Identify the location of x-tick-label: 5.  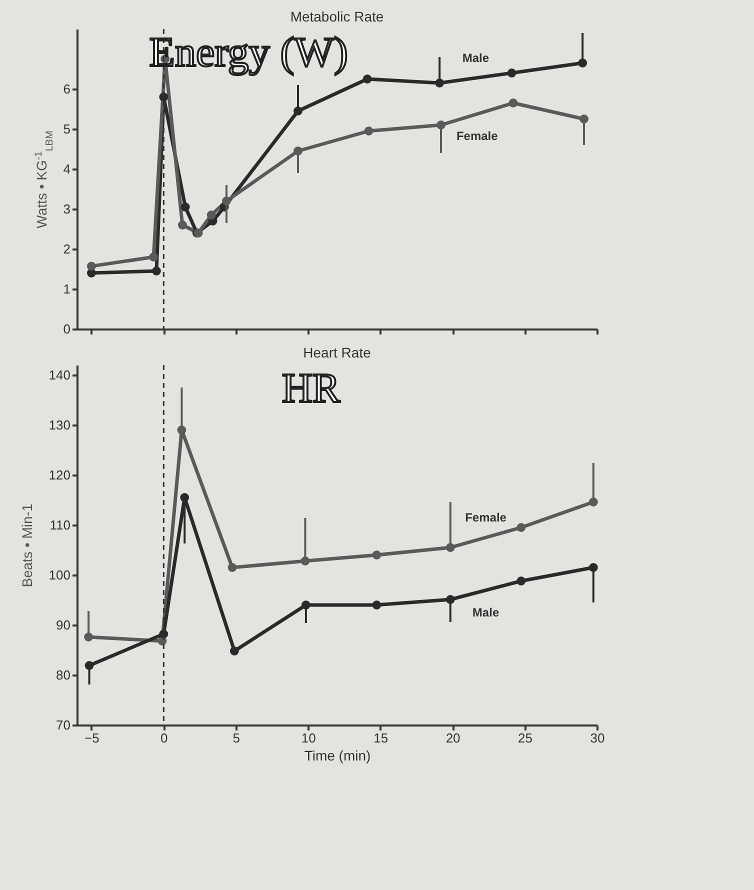
(236, 738).